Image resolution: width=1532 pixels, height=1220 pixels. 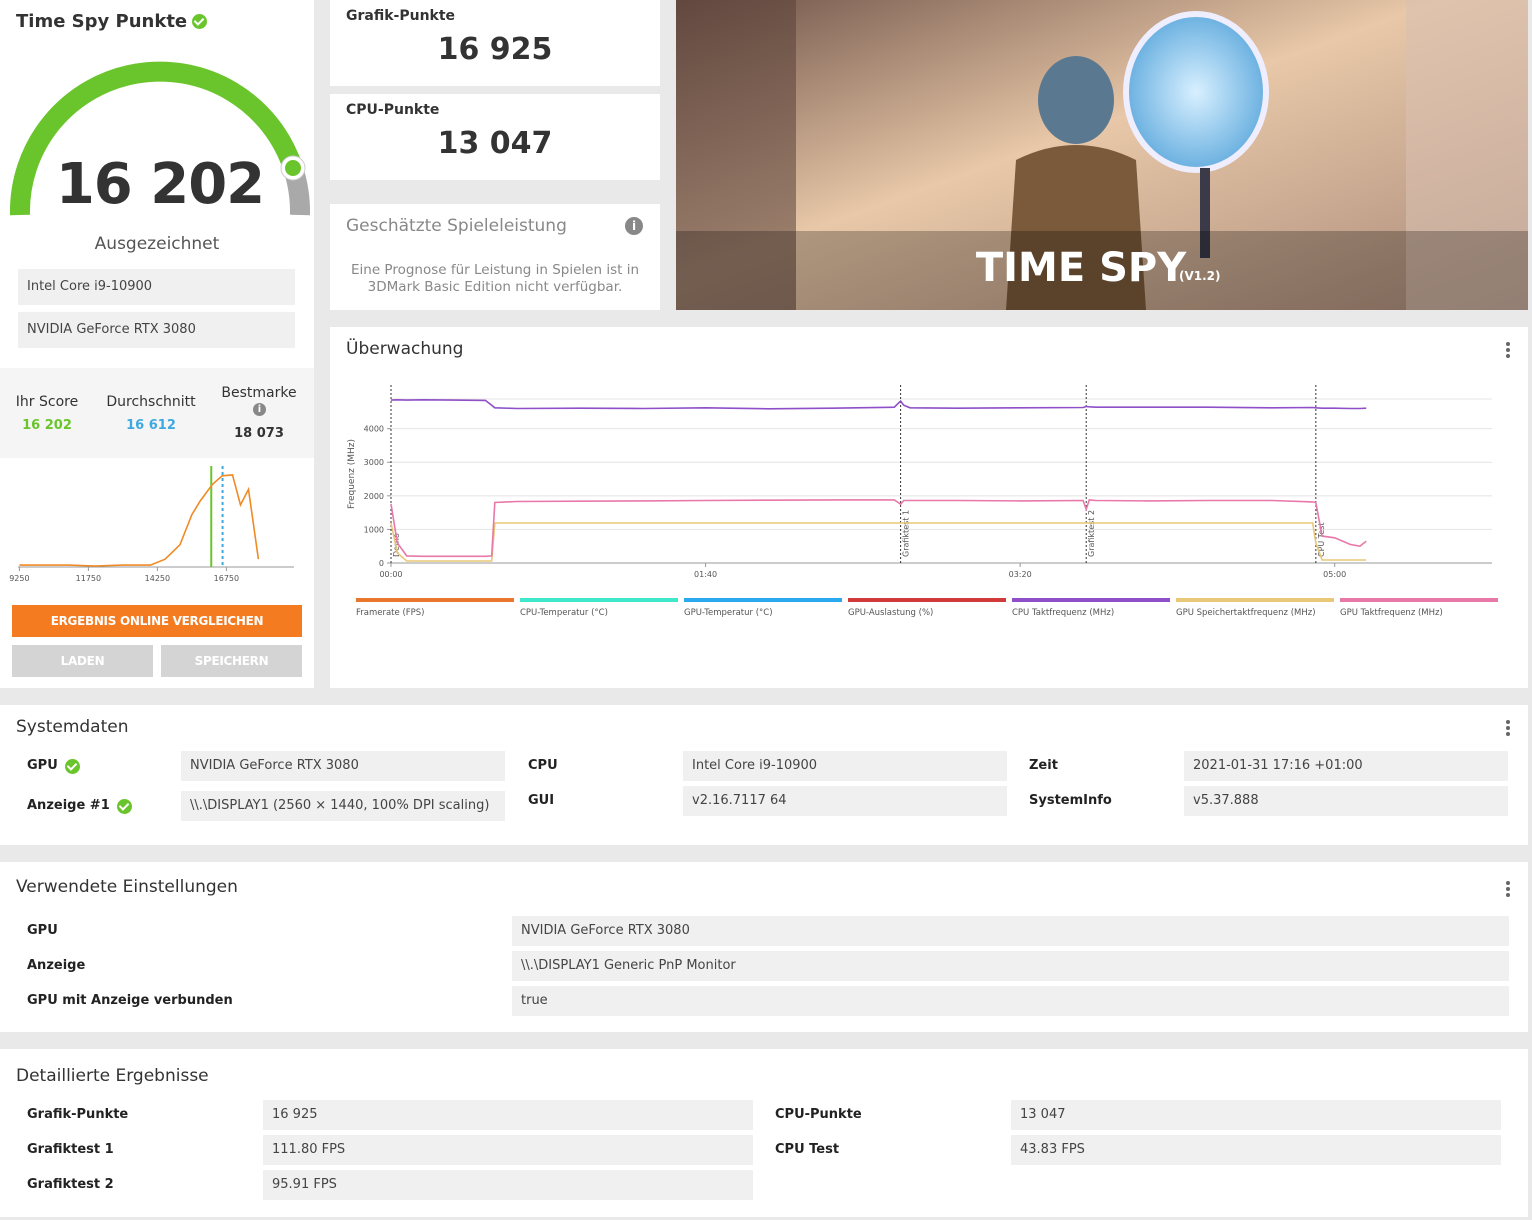 I want to click on cmp-value: 18 073, so click(x=259, y=433).